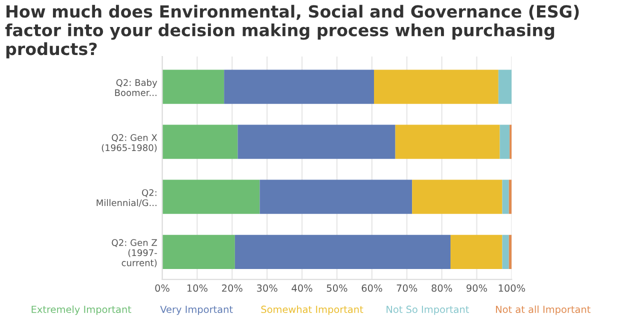  What do you see at coordinates (302, 288) in the screenshot?
I see `x-tick-label: 40%` at bounding box center [302, 288].